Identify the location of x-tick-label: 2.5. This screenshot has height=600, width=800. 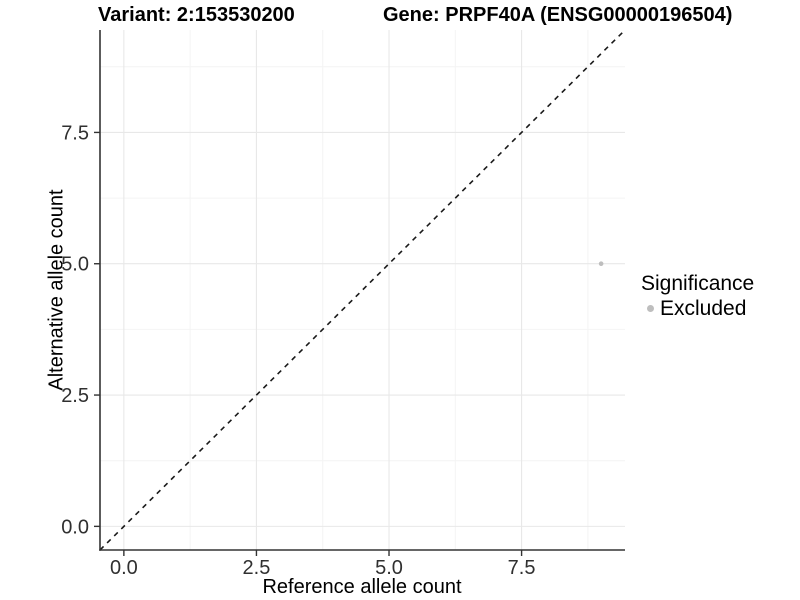
(257, 568).